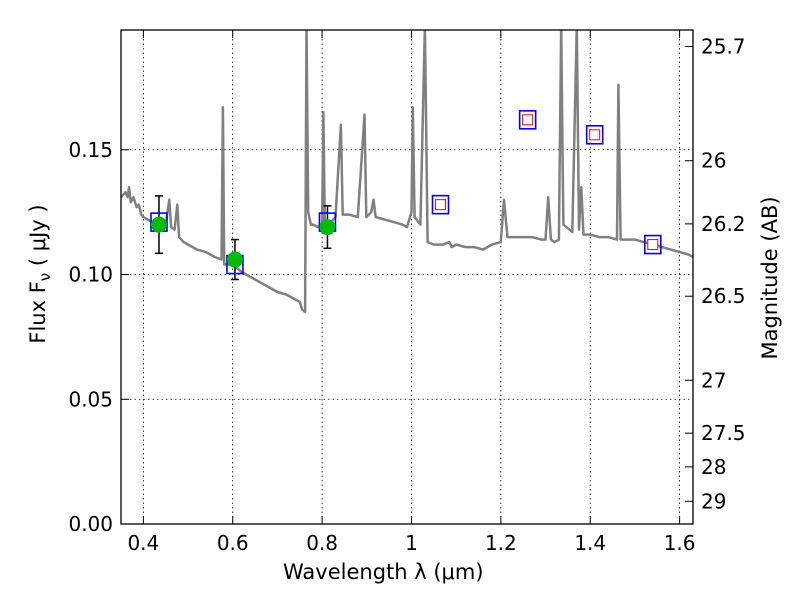 The image size is (800, 604). I want to click on y2-tick-label: 27, so click(713, 380).